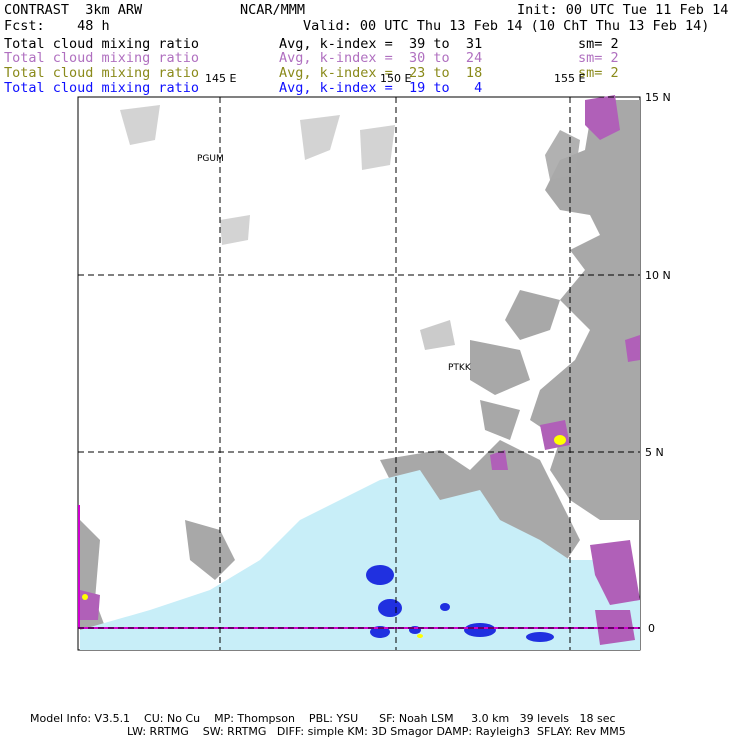 The image size is (740, 740). Describe the element at coordinates (623, 10) in the screenshot. I see `init-time: Init: 00 UTC Tue 11 Feb 14` at that location.